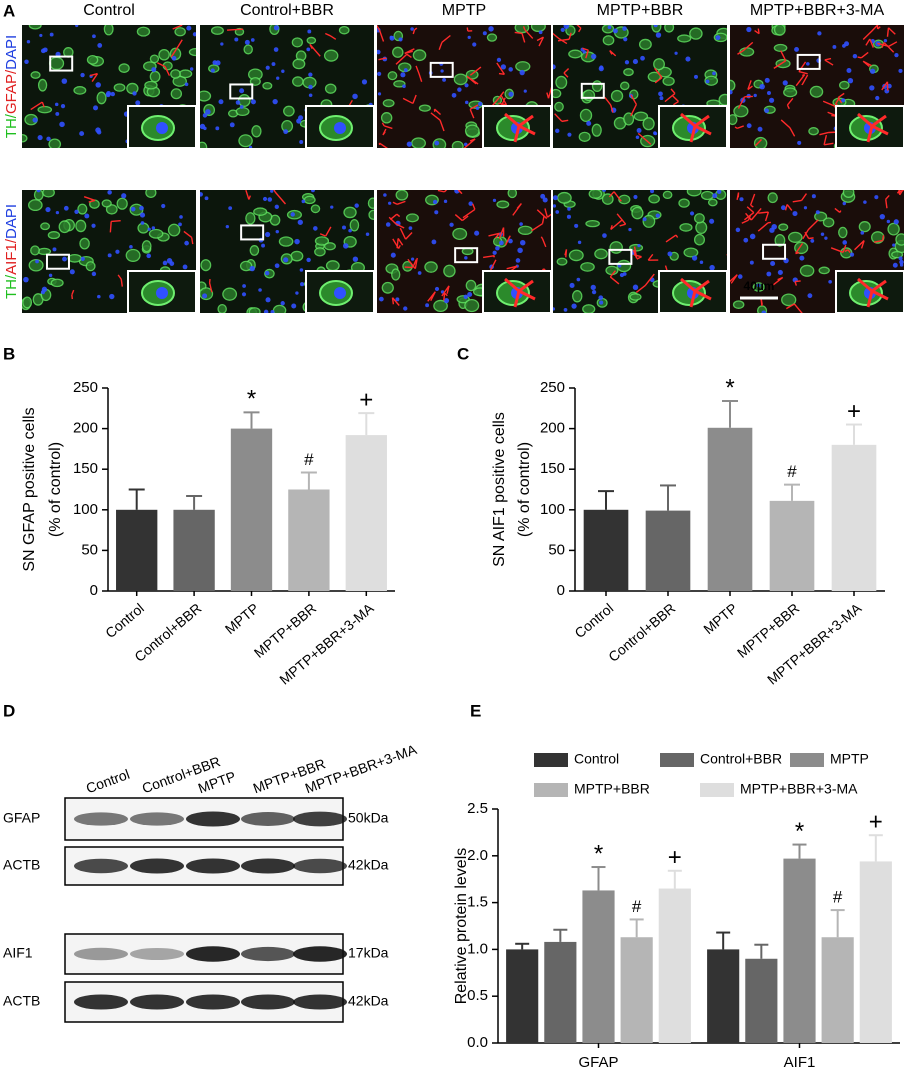  I want to click on y-axis-label: (% of control), so click(55, 489).